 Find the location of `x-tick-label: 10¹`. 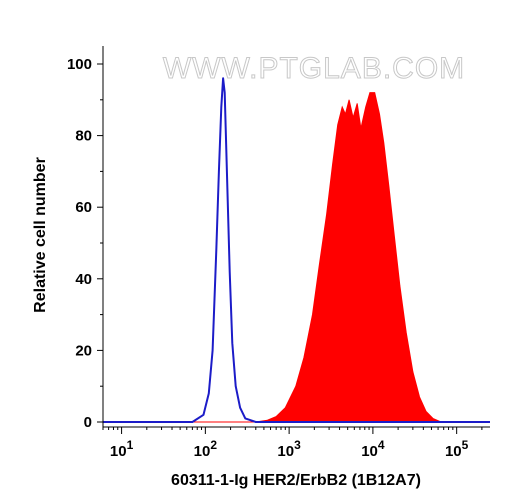

x-tick-label: 10¹ is located at coordinates (122, 449).